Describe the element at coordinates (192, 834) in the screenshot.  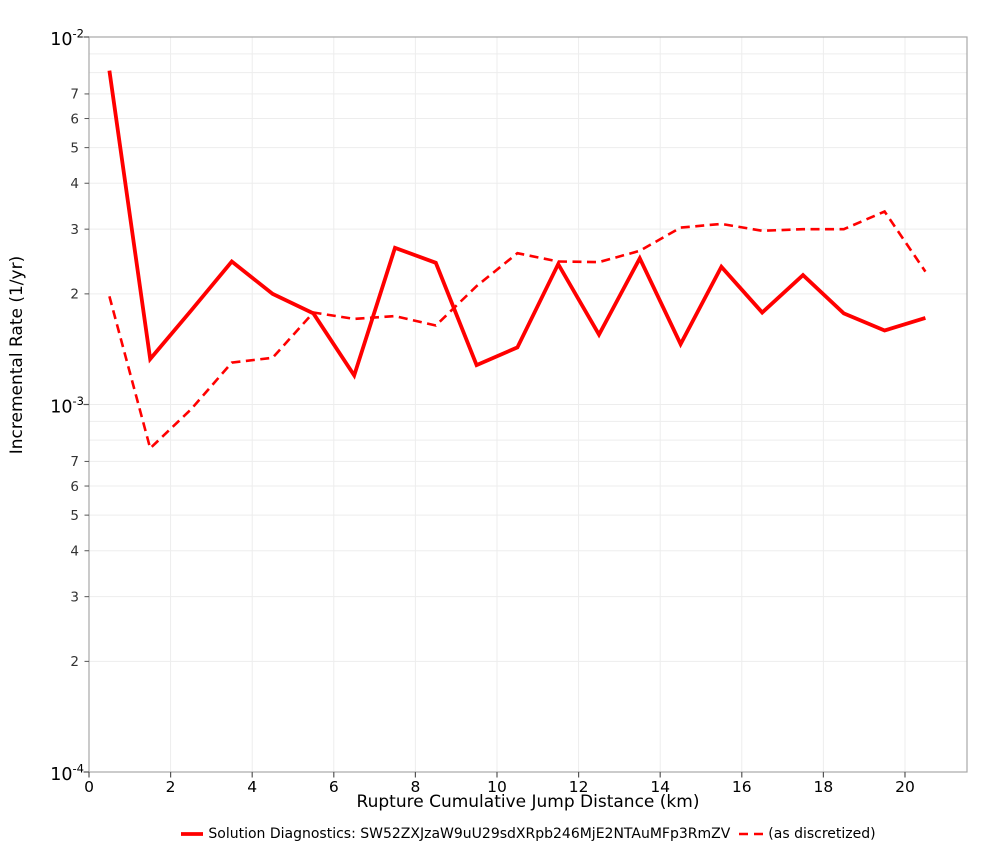
I see `legend-swatch-solid-line-icon` at that location.